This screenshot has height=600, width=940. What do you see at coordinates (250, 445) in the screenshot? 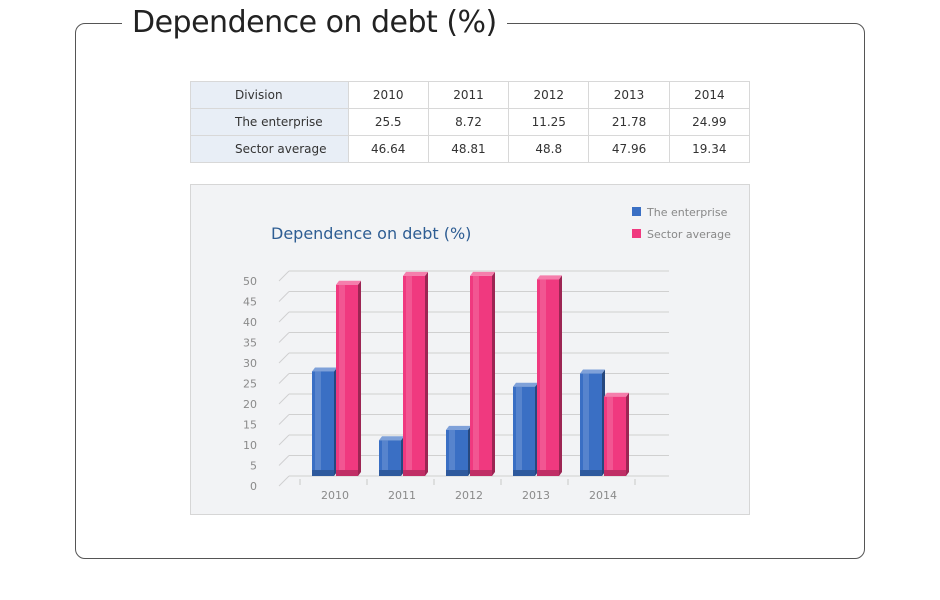
I see `y-tick-label: 10` at bounding box center [250, 445].